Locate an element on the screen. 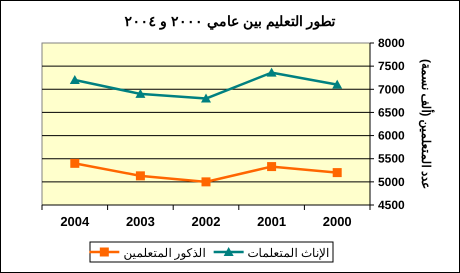  x-tick-label: 2003 is located at coordinates (140, 221).